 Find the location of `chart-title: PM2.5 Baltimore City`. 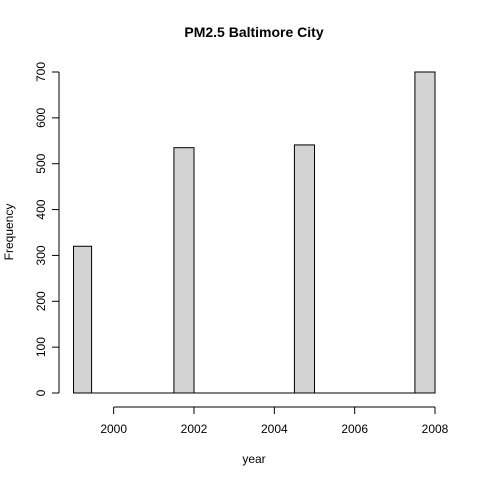

chart-title: PM2.5 Baltimore City is located at coordinates (253, 32).